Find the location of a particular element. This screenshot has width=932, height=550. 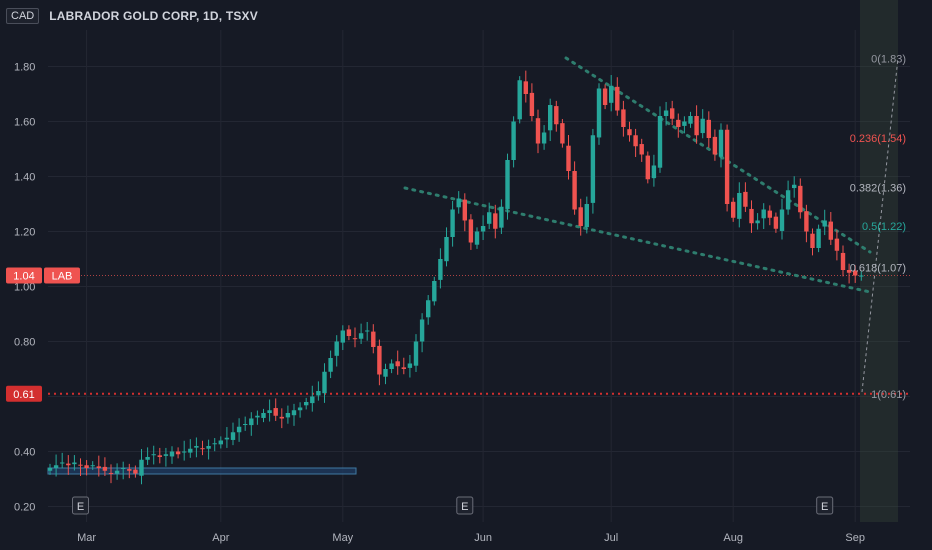

y-tick-label: 0.20 is located at coordinates (24, 508).